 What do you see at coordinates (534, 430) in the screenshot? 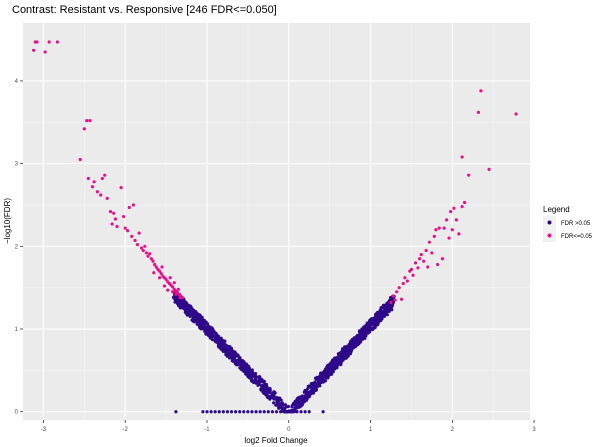
I see `x-tick-label: 3` at bounding box center [534, 430].